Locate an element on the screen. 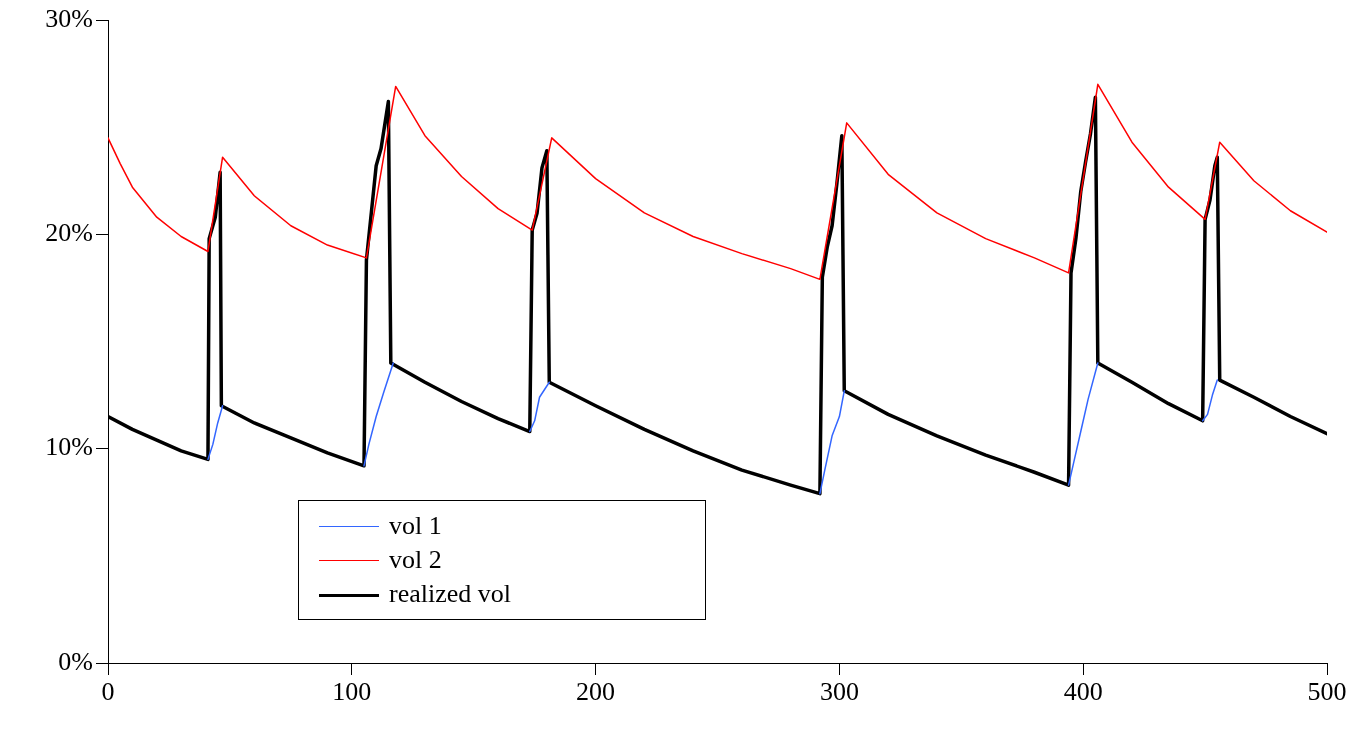  x-tick-label: 400 is located at coordinates (1083, 692).